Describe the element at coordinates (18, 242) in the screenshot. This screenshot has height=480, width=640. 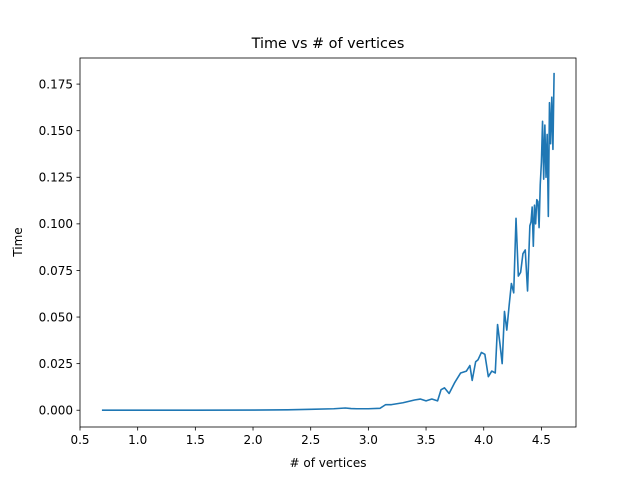
I see `y-axis-label: Time` at that location.